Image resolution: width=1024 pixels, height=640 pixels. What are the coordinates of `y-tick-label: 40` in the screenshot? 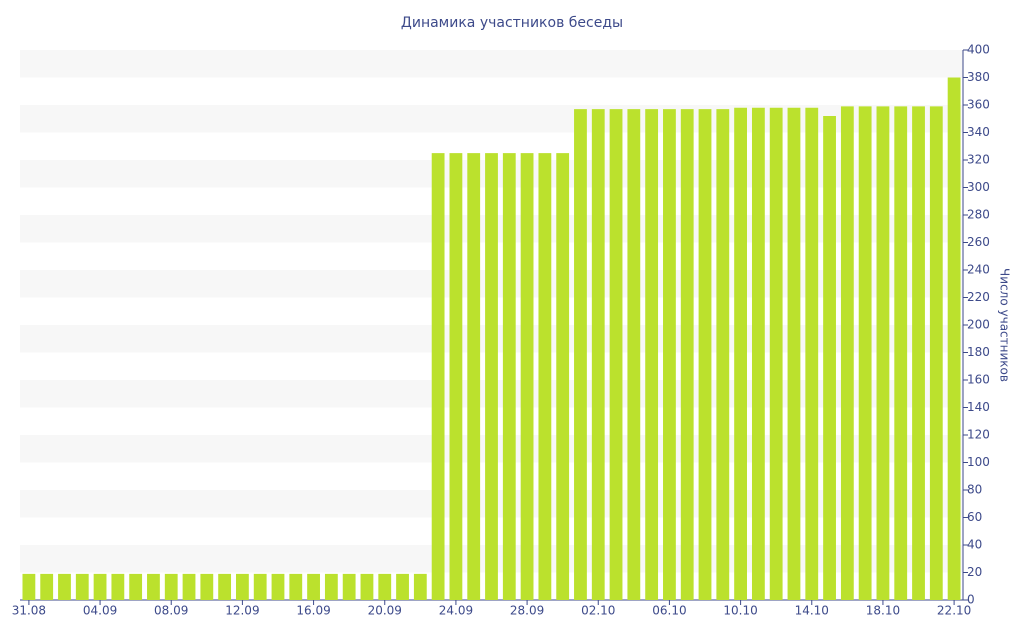 It's located at (974, 545).